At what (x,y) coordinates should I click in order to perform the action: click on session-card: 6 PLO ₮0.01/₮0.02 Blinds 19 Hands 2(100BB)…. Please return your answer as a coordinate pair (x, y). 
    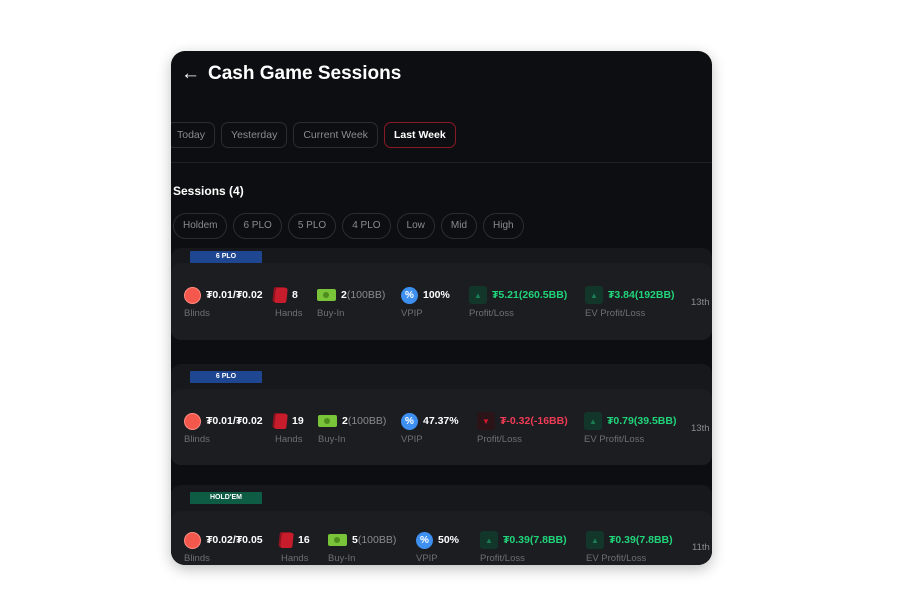
    Looking at the image, I should click on (441, 414).